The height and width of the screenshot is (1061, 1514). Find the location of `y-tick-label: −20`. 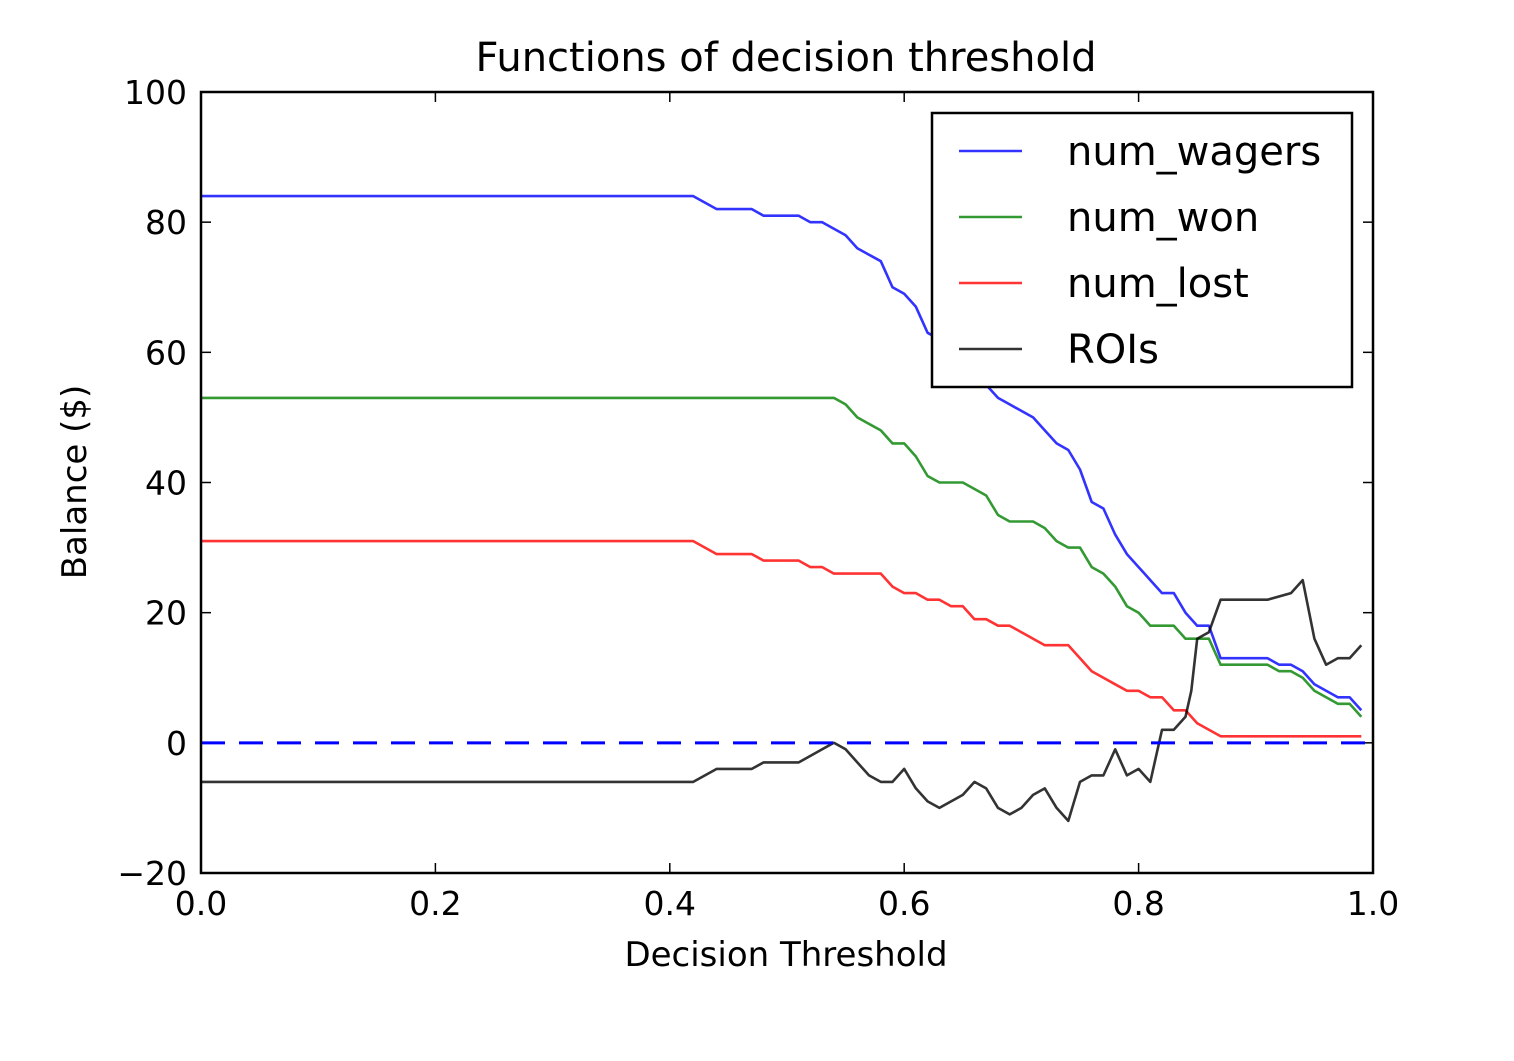

y-tick-label: −20 is located at coordinates (152, 873).